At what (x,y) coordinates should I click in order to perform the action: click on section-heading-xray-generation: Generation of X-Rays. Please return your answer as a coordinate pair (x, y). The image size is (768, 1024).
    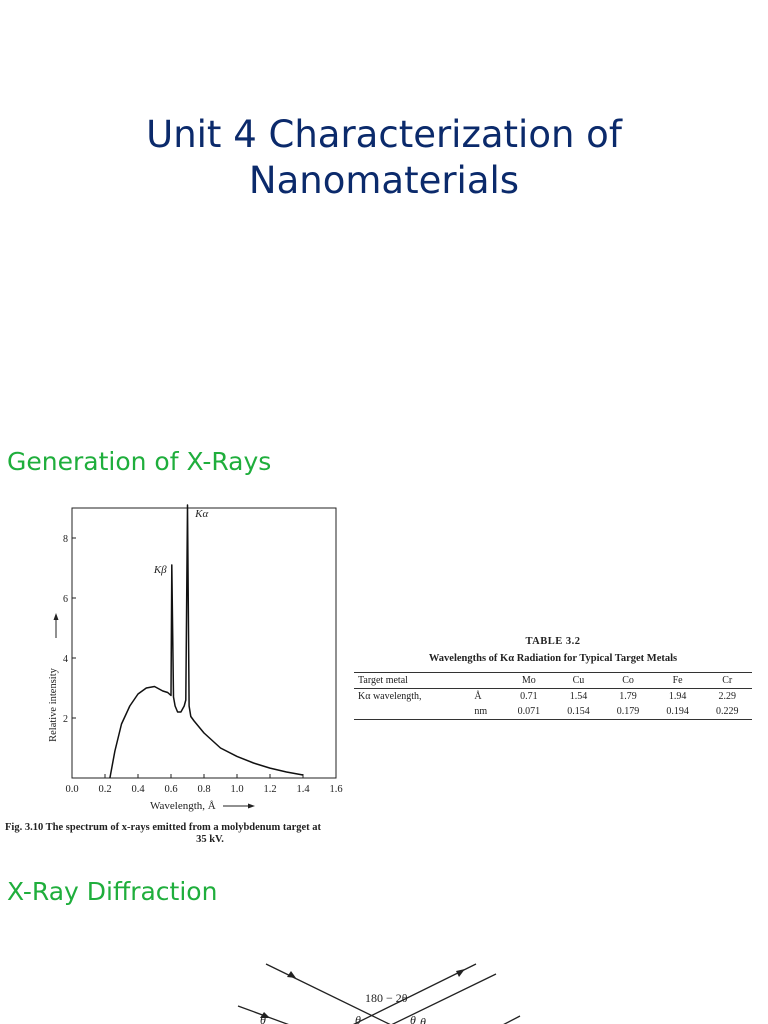
    Looking at the image, I should click on (139, 461).